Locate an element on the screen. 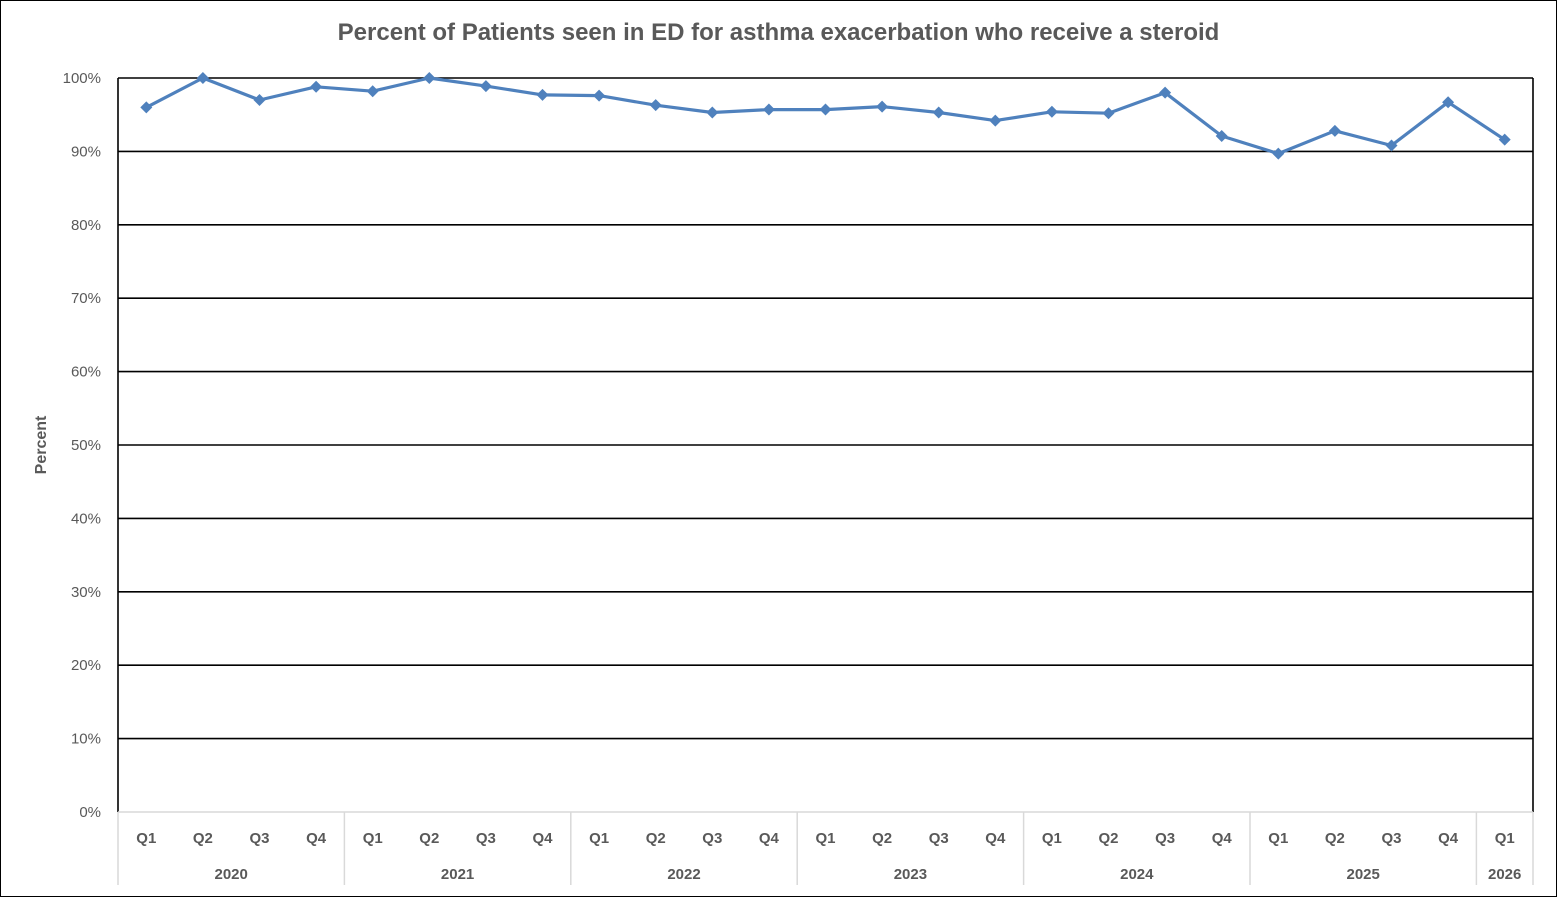 This screenshot has height=897, width=1557. series-layer is located at coordinates (825, 116).